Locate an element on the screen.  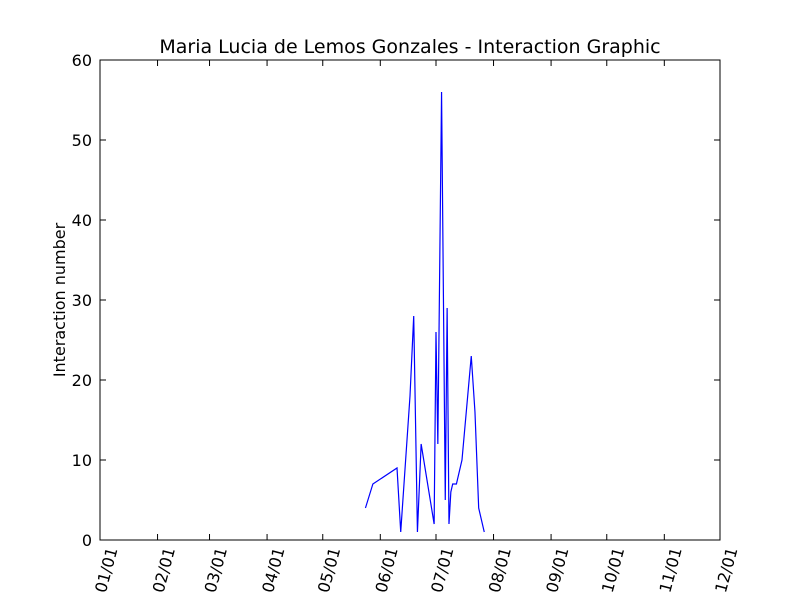
y-tick-label: 60 is located at coordinates (82, 60).